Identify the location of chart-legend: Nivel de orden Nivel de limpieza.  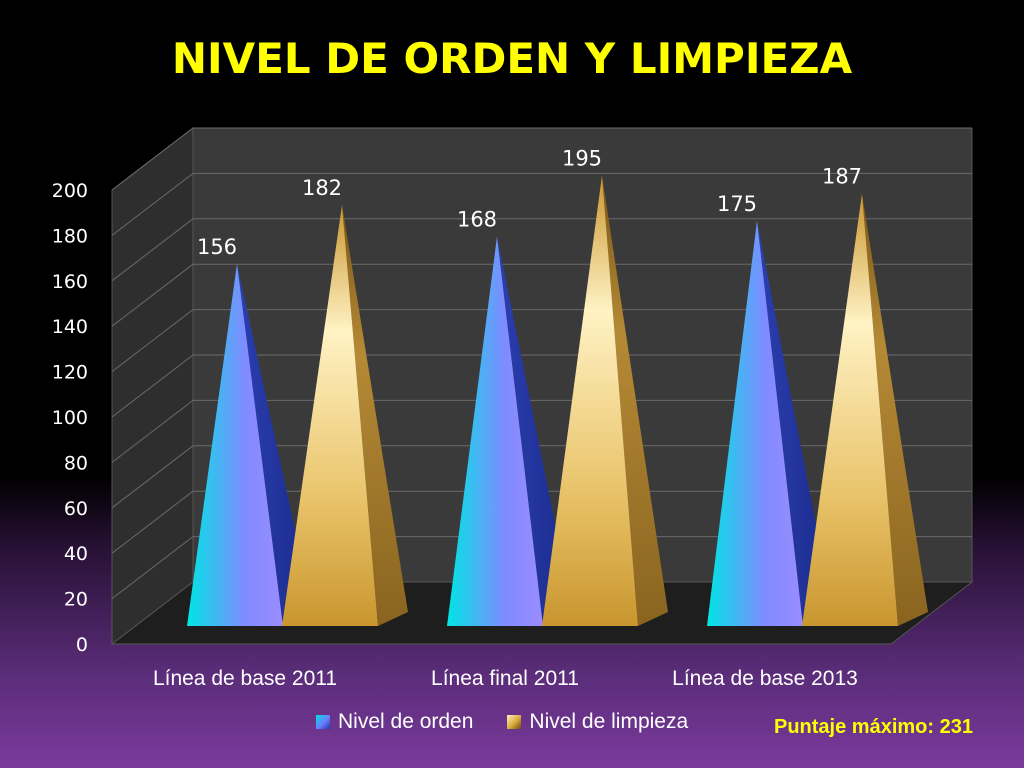
(502, 722).